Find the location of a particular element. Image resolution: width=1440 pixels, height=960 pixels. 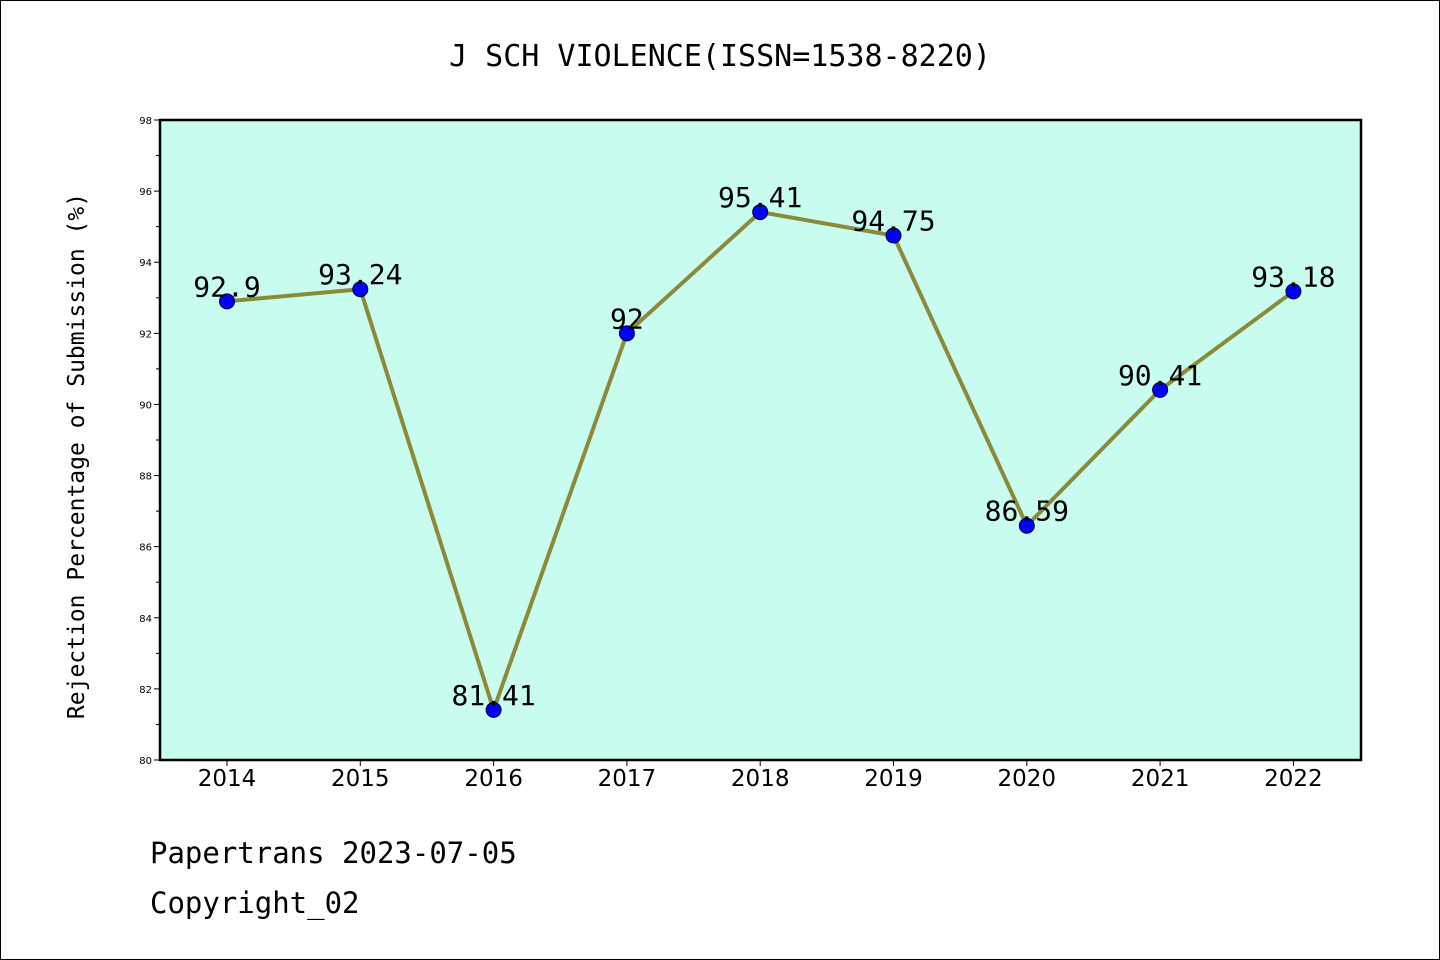

y-tick-label: 96 is located at coordinates (145, 192).